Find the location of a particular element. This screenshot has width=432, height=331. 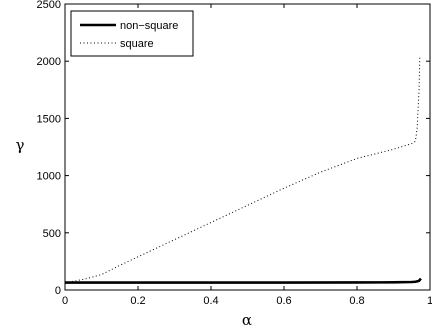

y-tick-label: 1500 is located at coordinates (49, 119).